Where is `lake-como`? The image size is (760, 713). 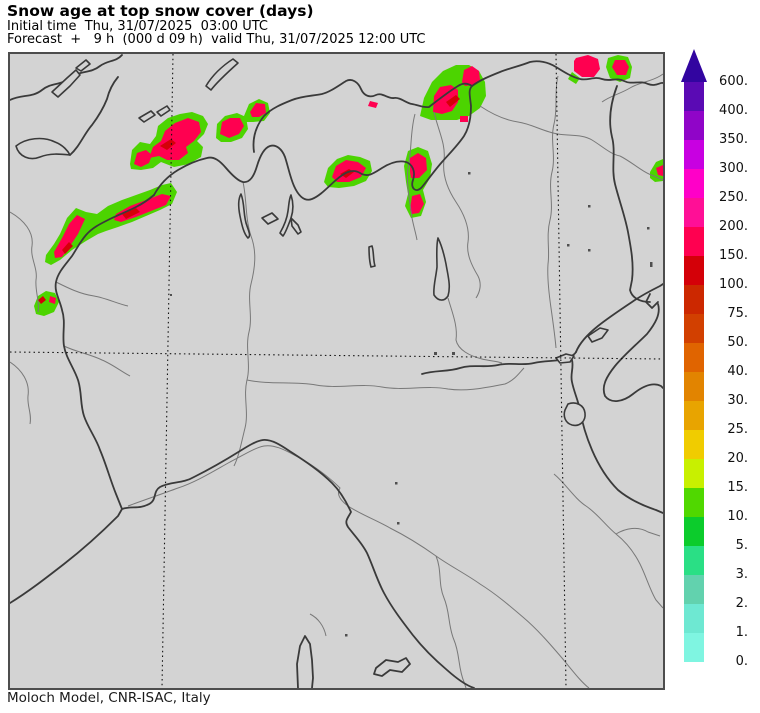 lake-como is located at coordinates (286, 215).